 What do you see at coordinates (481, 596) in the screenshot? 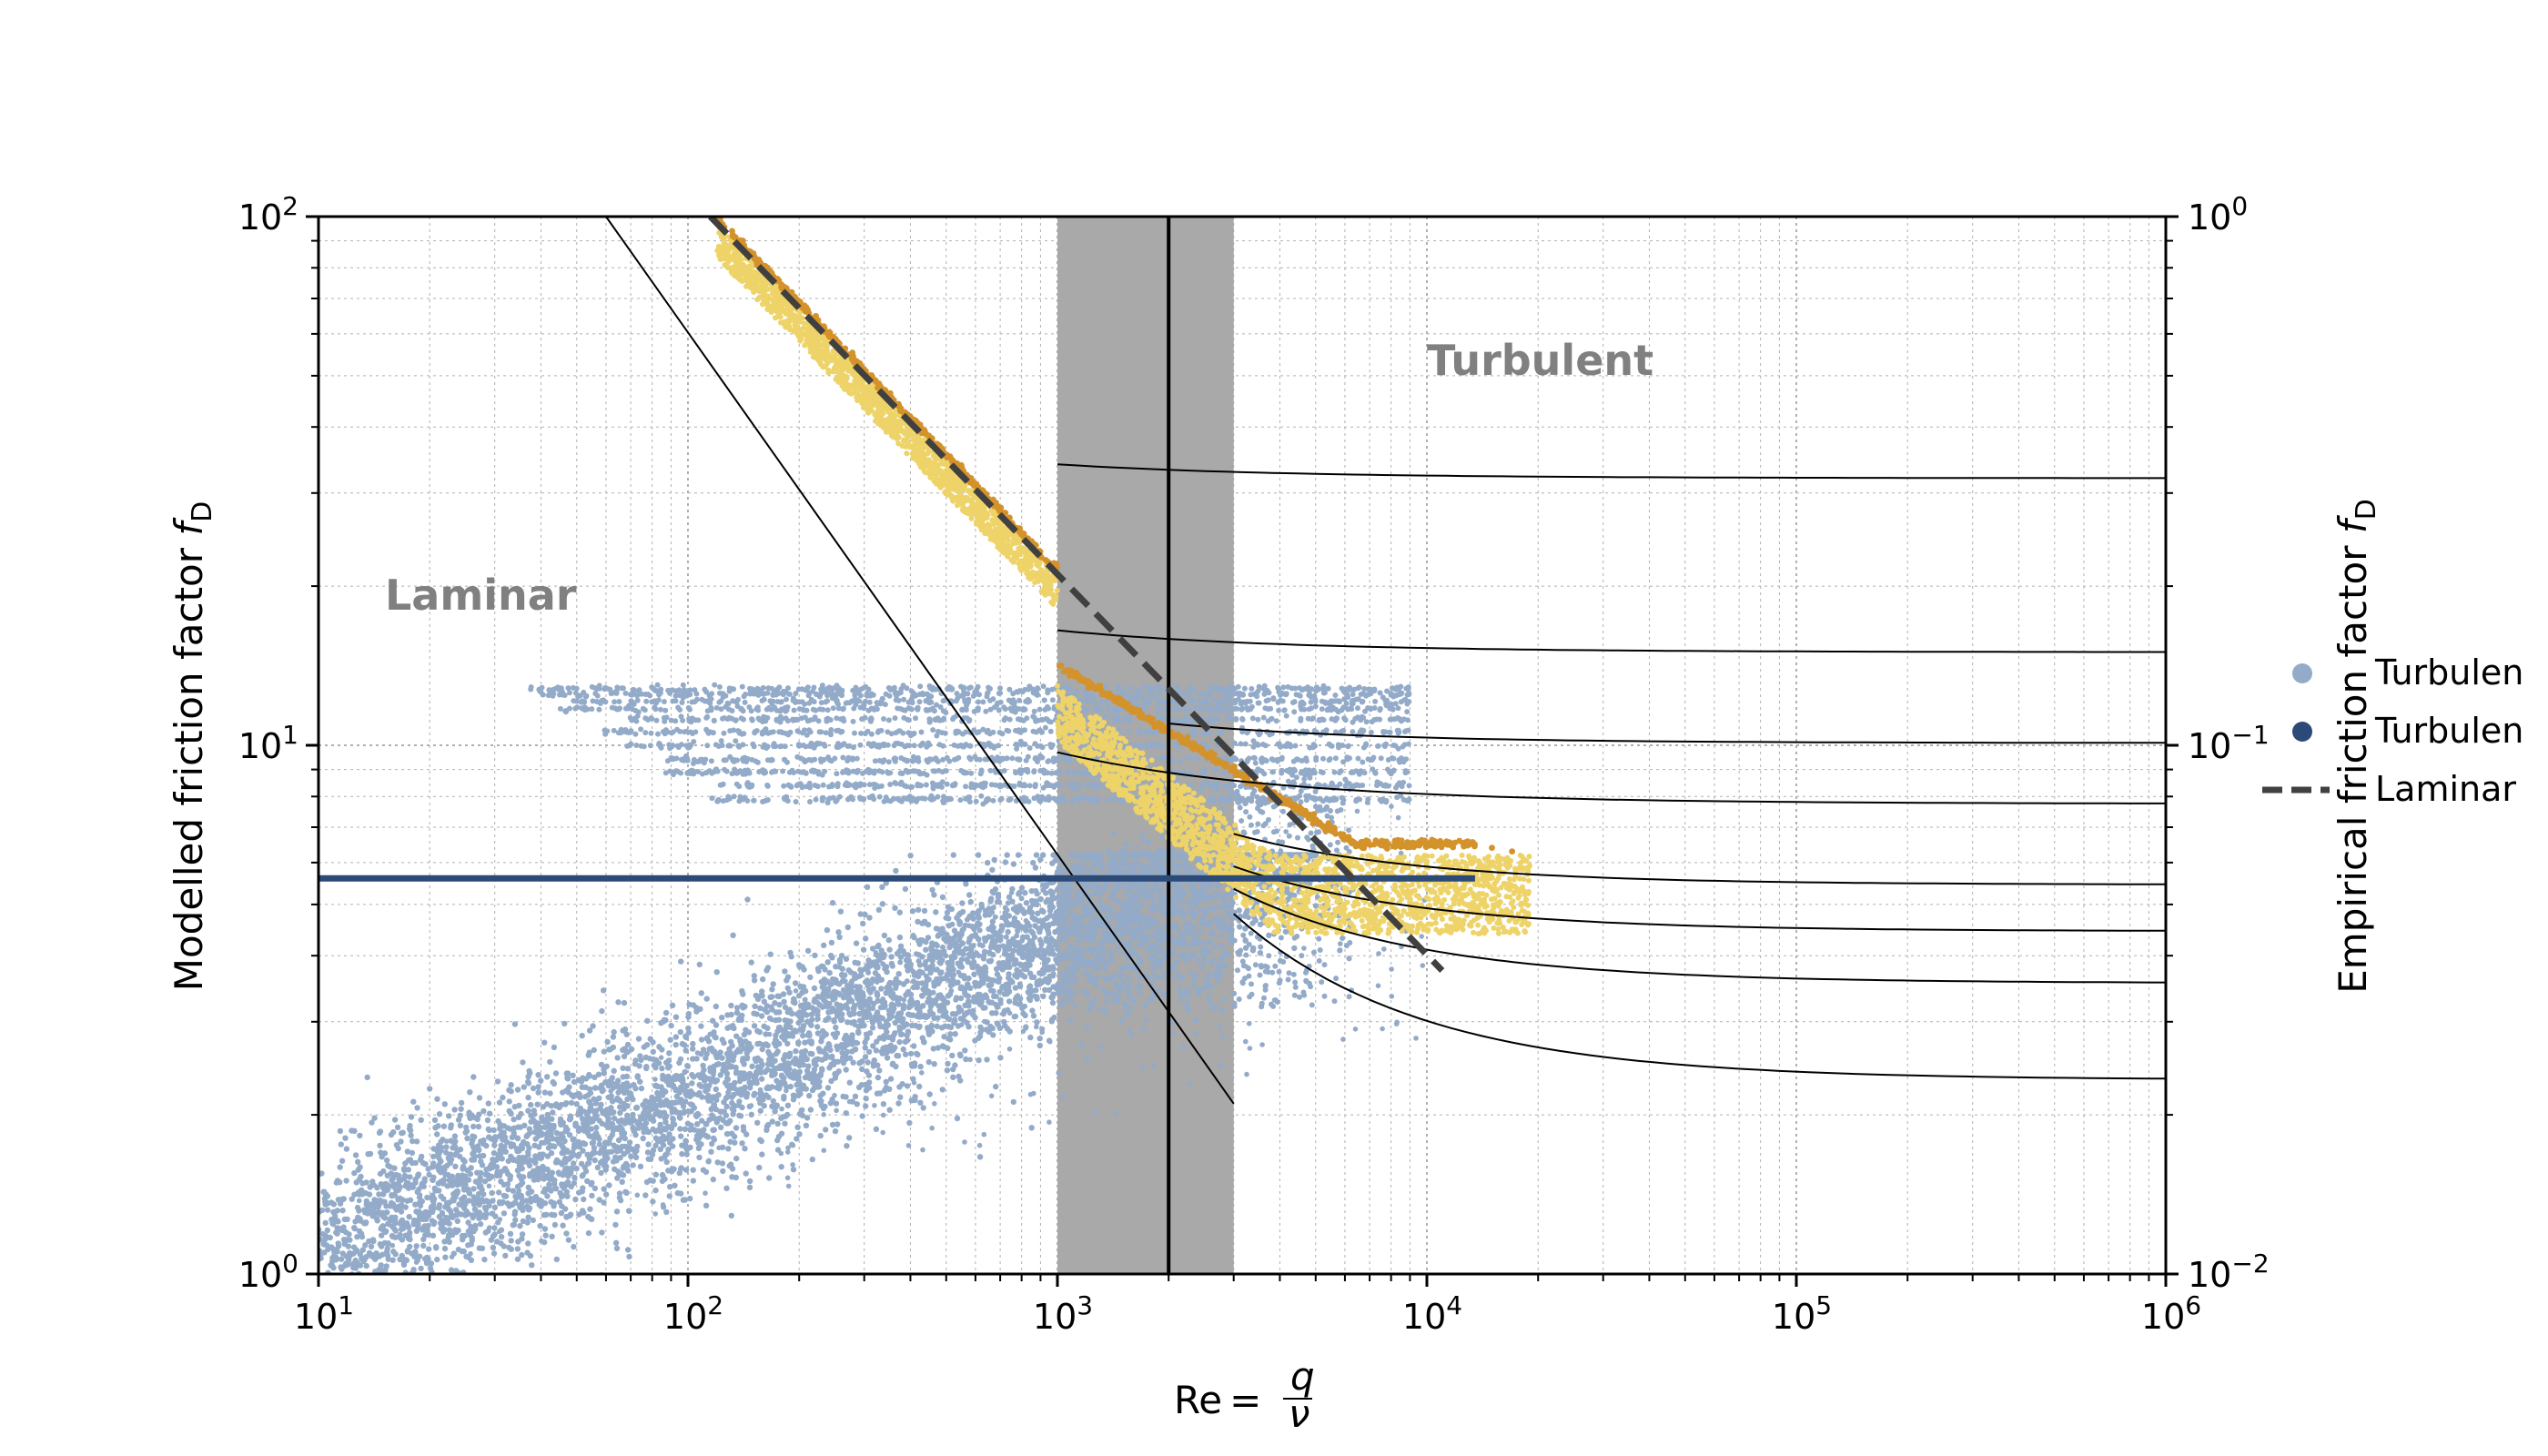
I see `region-label-laminar: Laminar` at bounding box center [481, 596].